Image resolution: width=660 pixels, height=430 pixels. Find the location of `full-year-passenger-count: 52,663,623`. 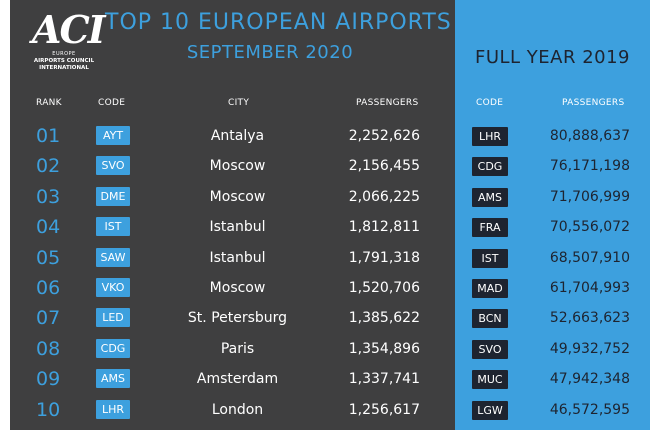

full-year-passenger-count: 52,663,623 is located at coordinates (589, 318).